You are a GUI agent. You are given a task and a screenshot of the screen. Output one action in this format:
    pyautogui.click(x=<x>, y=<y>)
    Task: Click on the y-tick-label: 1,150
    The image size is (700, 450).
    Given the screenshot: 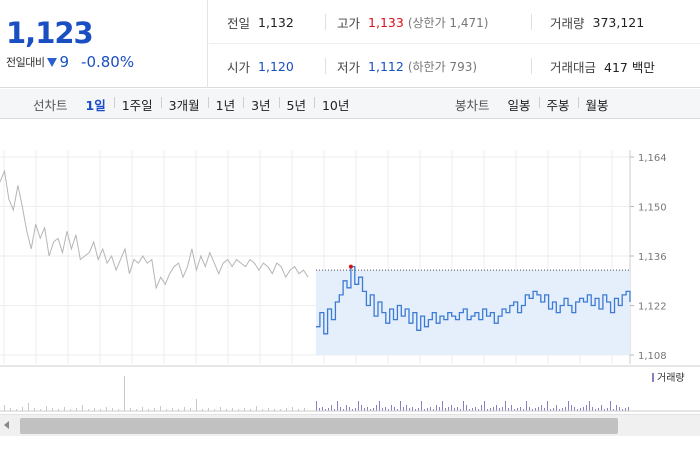 What is the action you would take?
    pyautogui.click(x=652, y=208)
    